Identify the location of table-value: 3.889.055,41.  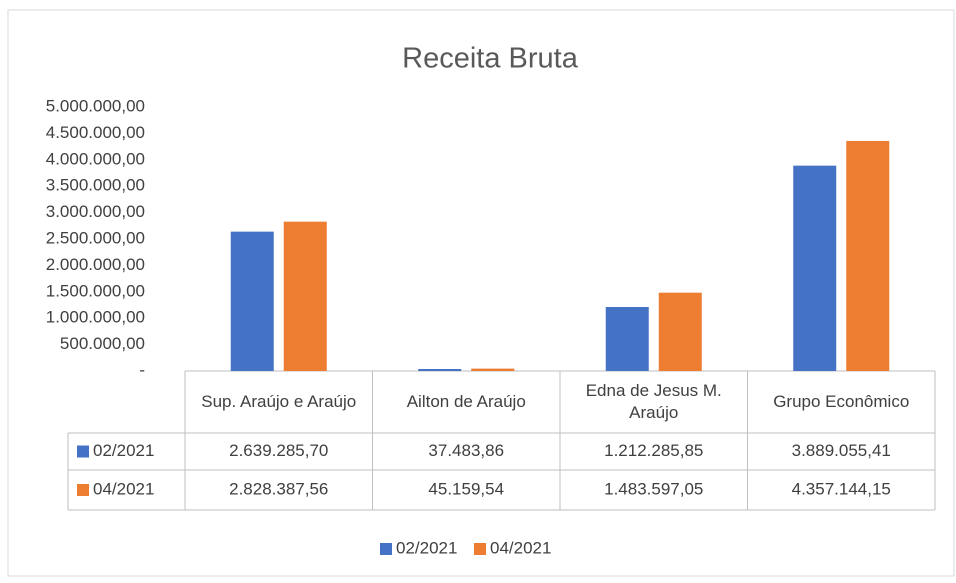
(841, 450).